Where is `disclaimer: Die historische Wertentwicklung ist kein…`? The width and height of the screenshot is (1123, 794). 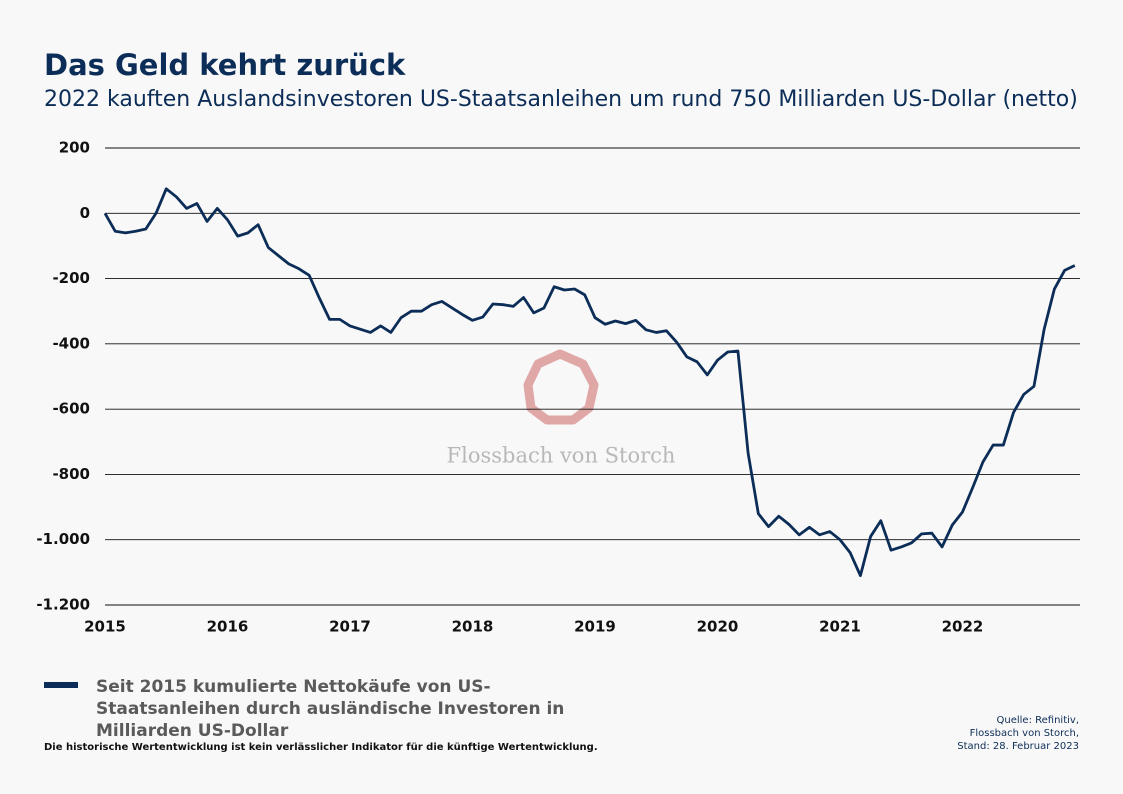 disclaimer: Die historische Wertentwicklung ist kein… is located at coordinates (321, 747).